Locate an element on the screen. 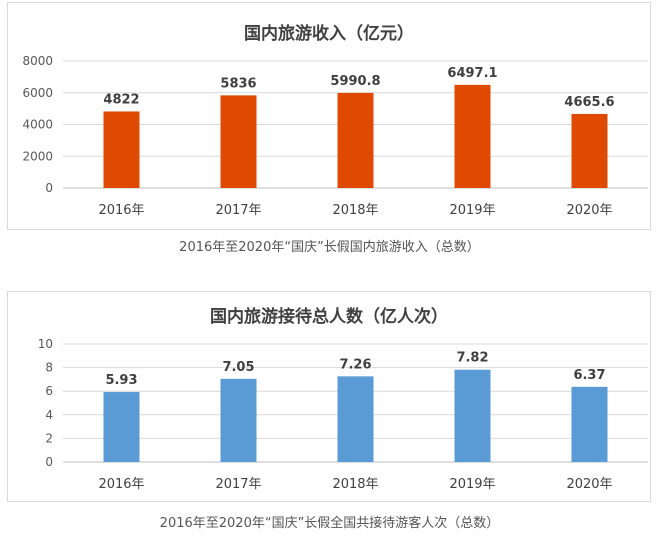  data-label: 7.05 is located at coordinates (238, 367).